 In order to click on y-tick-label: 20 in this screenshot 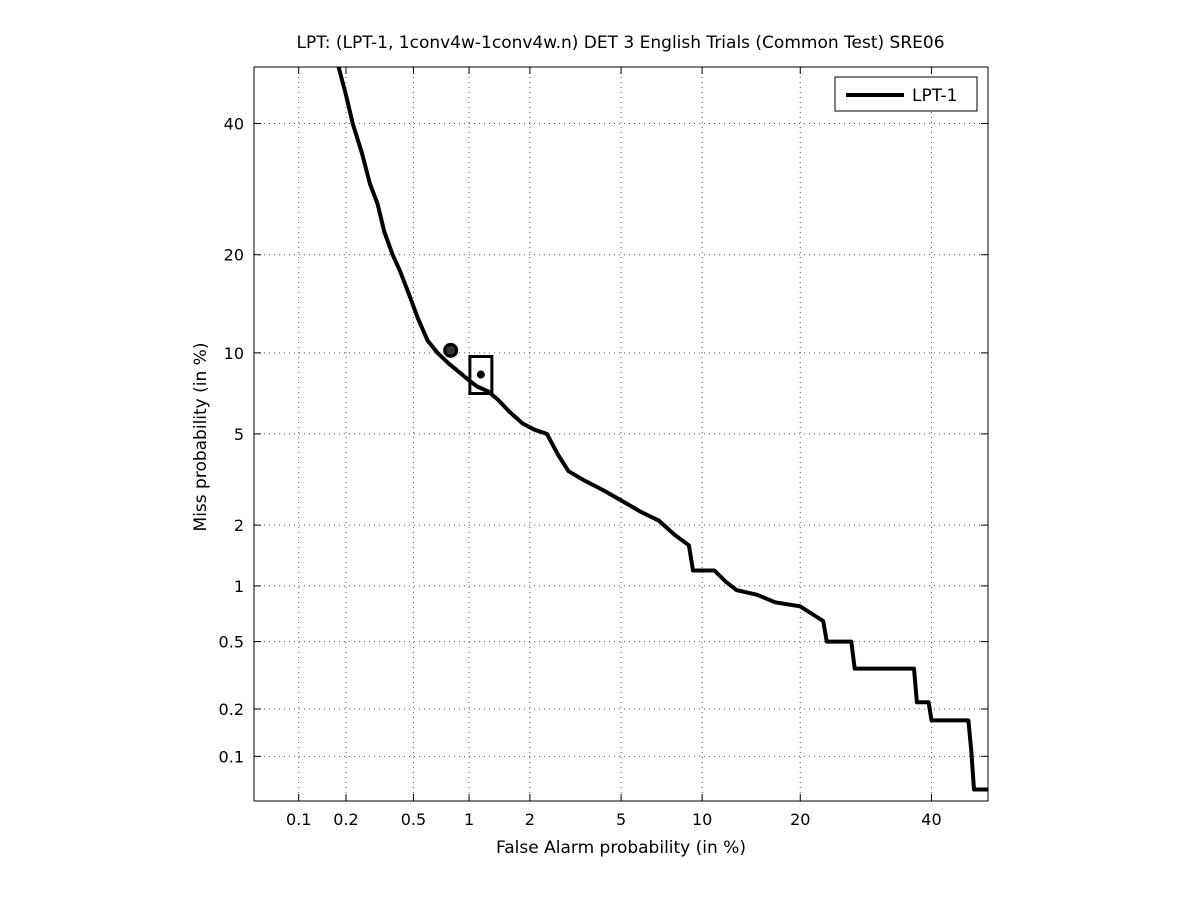, I will do `click(234, 255)`.